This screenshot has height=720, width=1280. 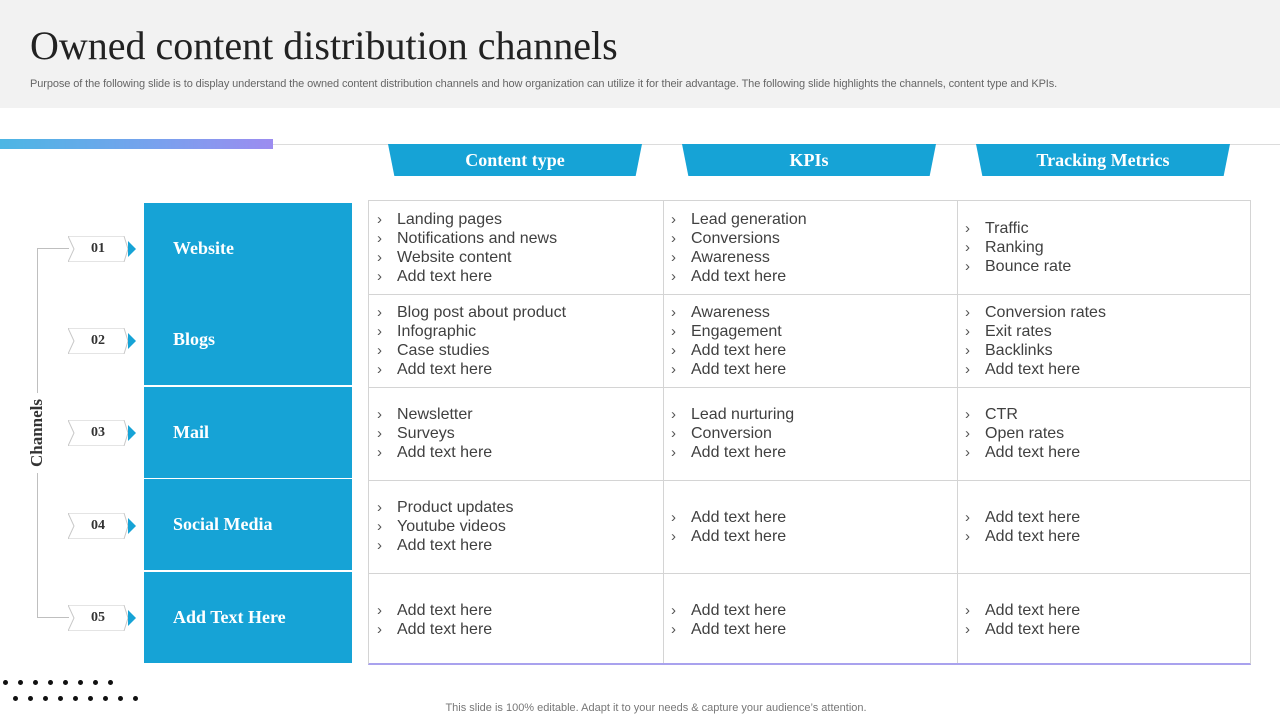 I want to click on channel-name: Blogs, so click(x=248, y=339).